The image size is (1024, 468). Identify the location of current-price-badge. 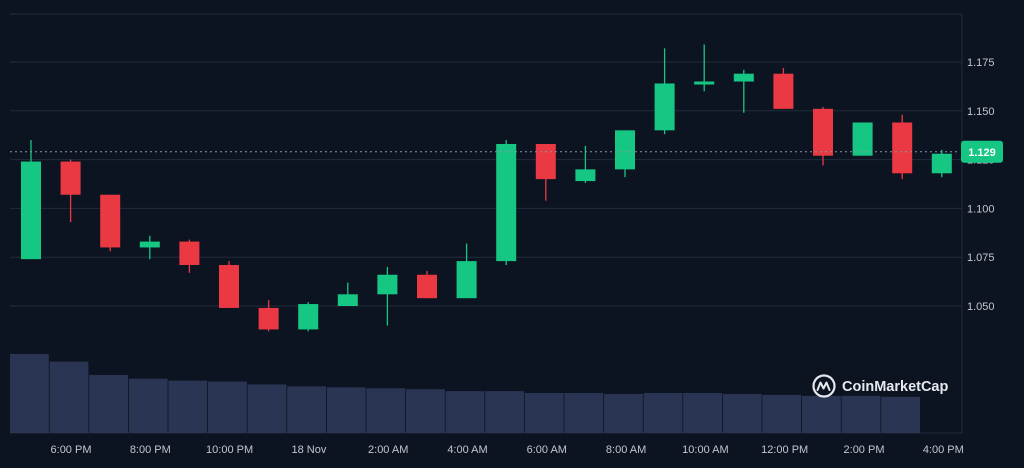
(982, 151).